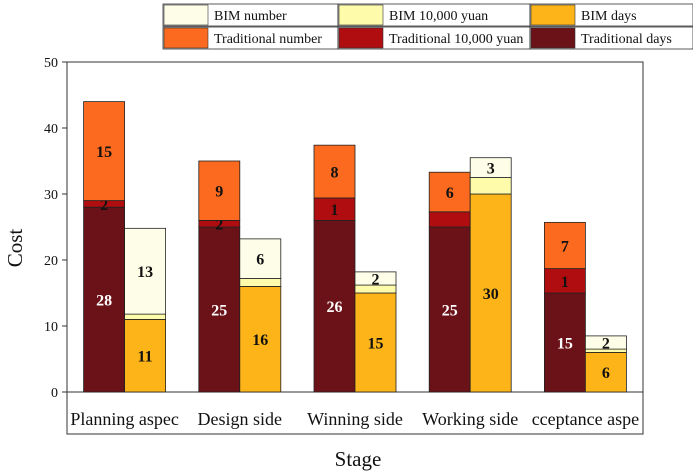 The width and height of the screenshot is (693, 472). I want to click on data-label: 11, so click(145, 357).